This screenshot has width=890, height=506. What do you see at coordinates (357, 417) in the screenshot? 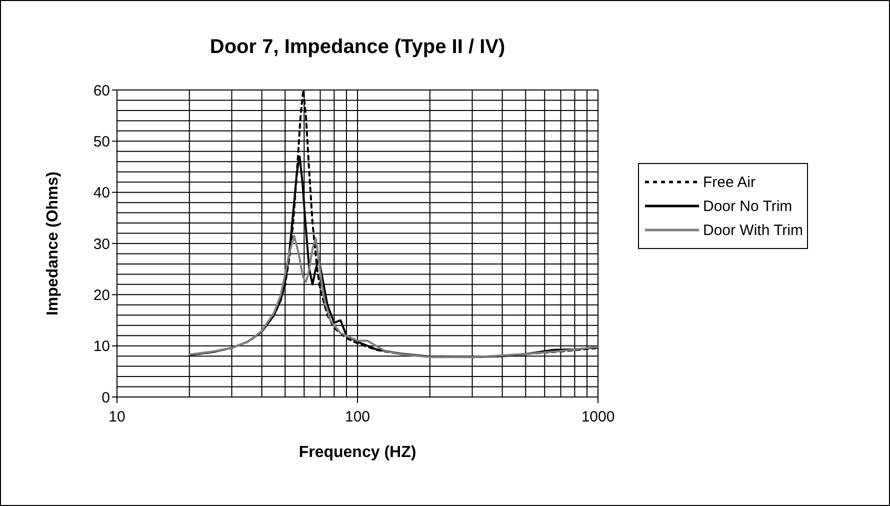
I see `x-tick-label: 100` at bounding box center [357, 417].